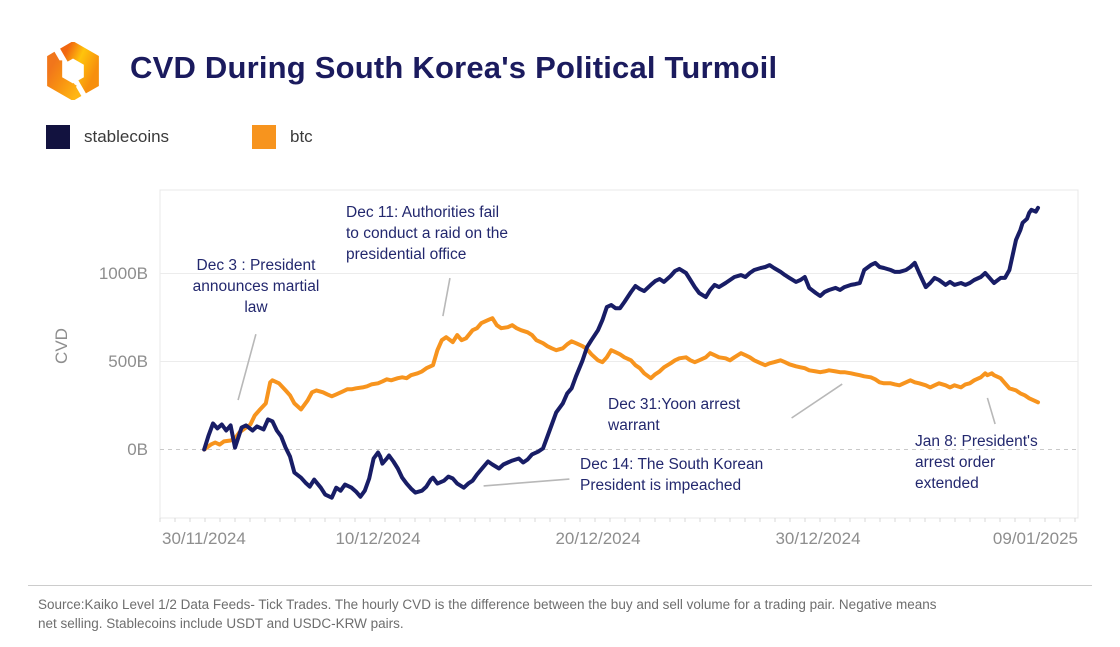 Image resolution: width=1120 pixels, height=647 pixels. Describe the element at coordinates (674, 415) in the screenshot. I see `annotation-dec31-arrest-warrant: Dec 31:Yoon arrest warrant` at that location.